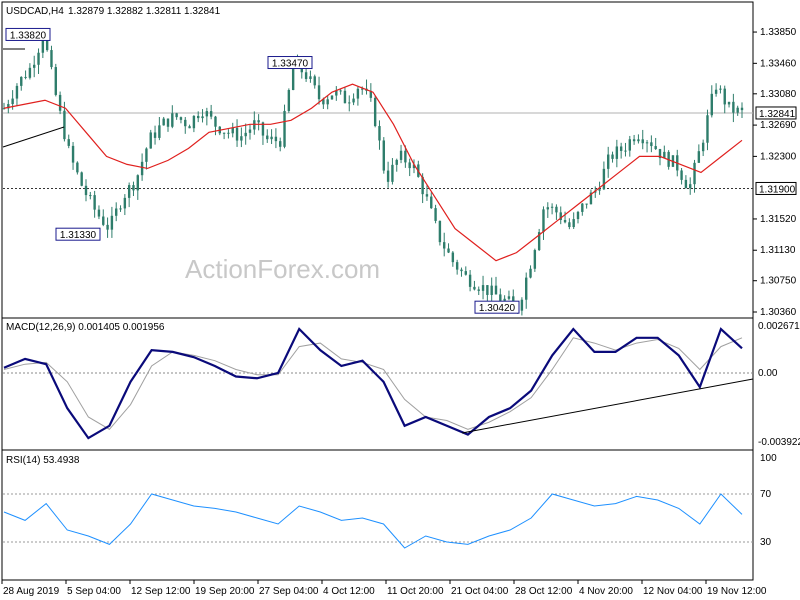 Image resolution: width=800 pixels, height=600 pixels. What do you see at coordinates (33, 137) in the screenshot?
I see `trendline-left` at bounding box center [33, 137].